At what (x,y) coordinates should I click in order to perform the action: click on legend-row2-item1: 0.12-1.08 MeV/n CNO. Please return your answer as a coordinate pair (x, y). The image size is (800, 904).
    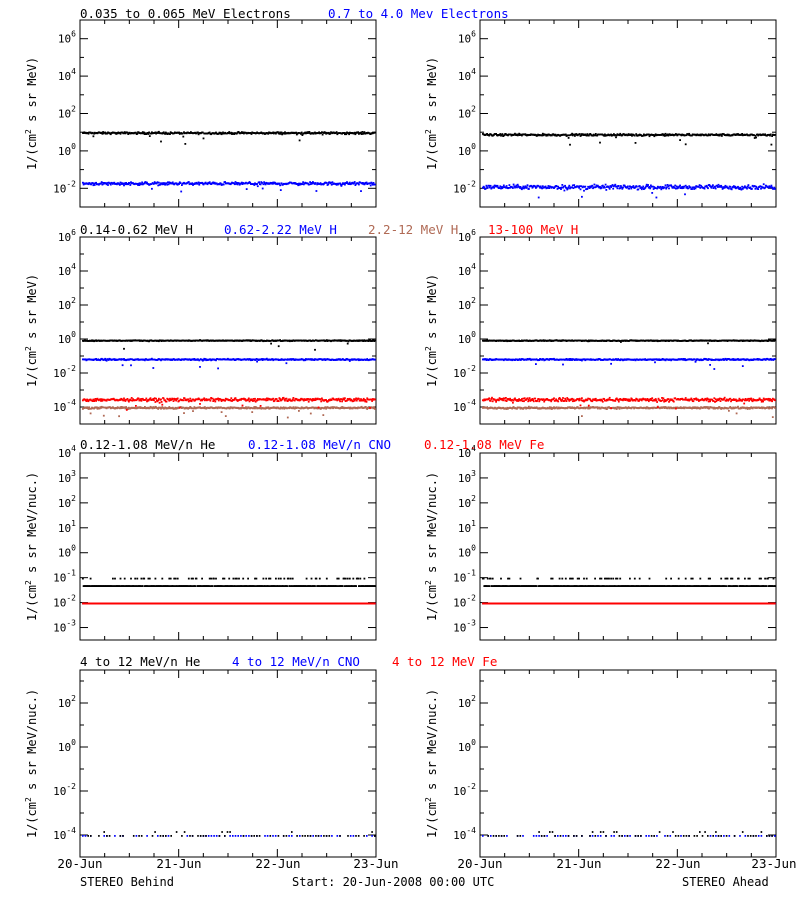
    Looking at the image, I should click on (319, 444).